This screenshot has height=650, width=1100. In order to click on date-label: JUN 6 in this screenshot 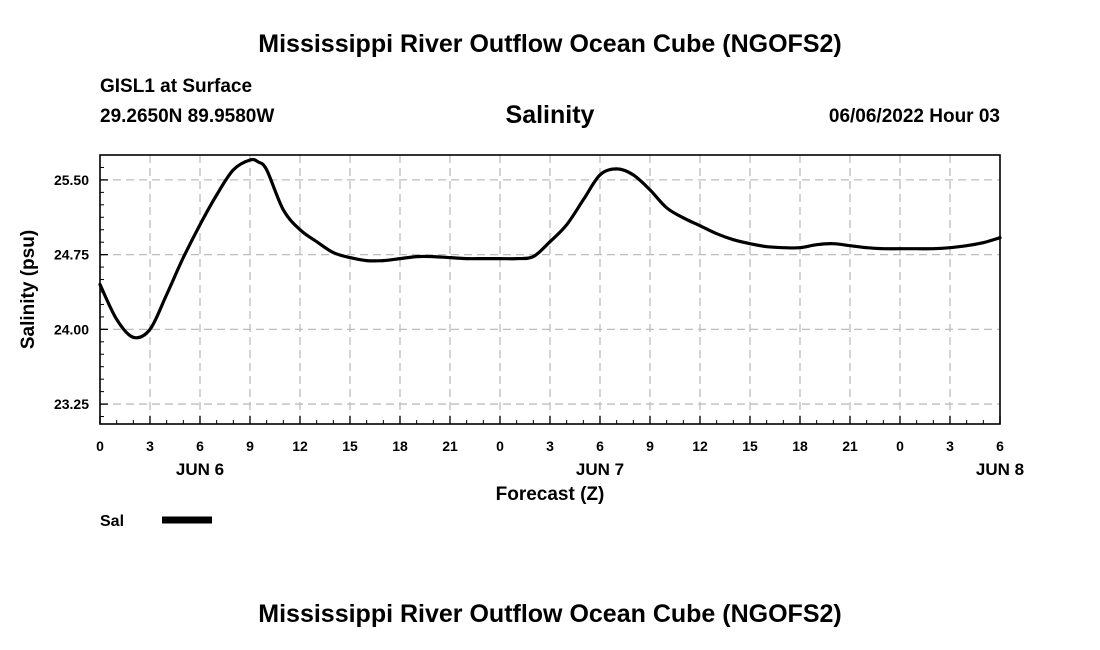, I will do `click(200, 469)`.